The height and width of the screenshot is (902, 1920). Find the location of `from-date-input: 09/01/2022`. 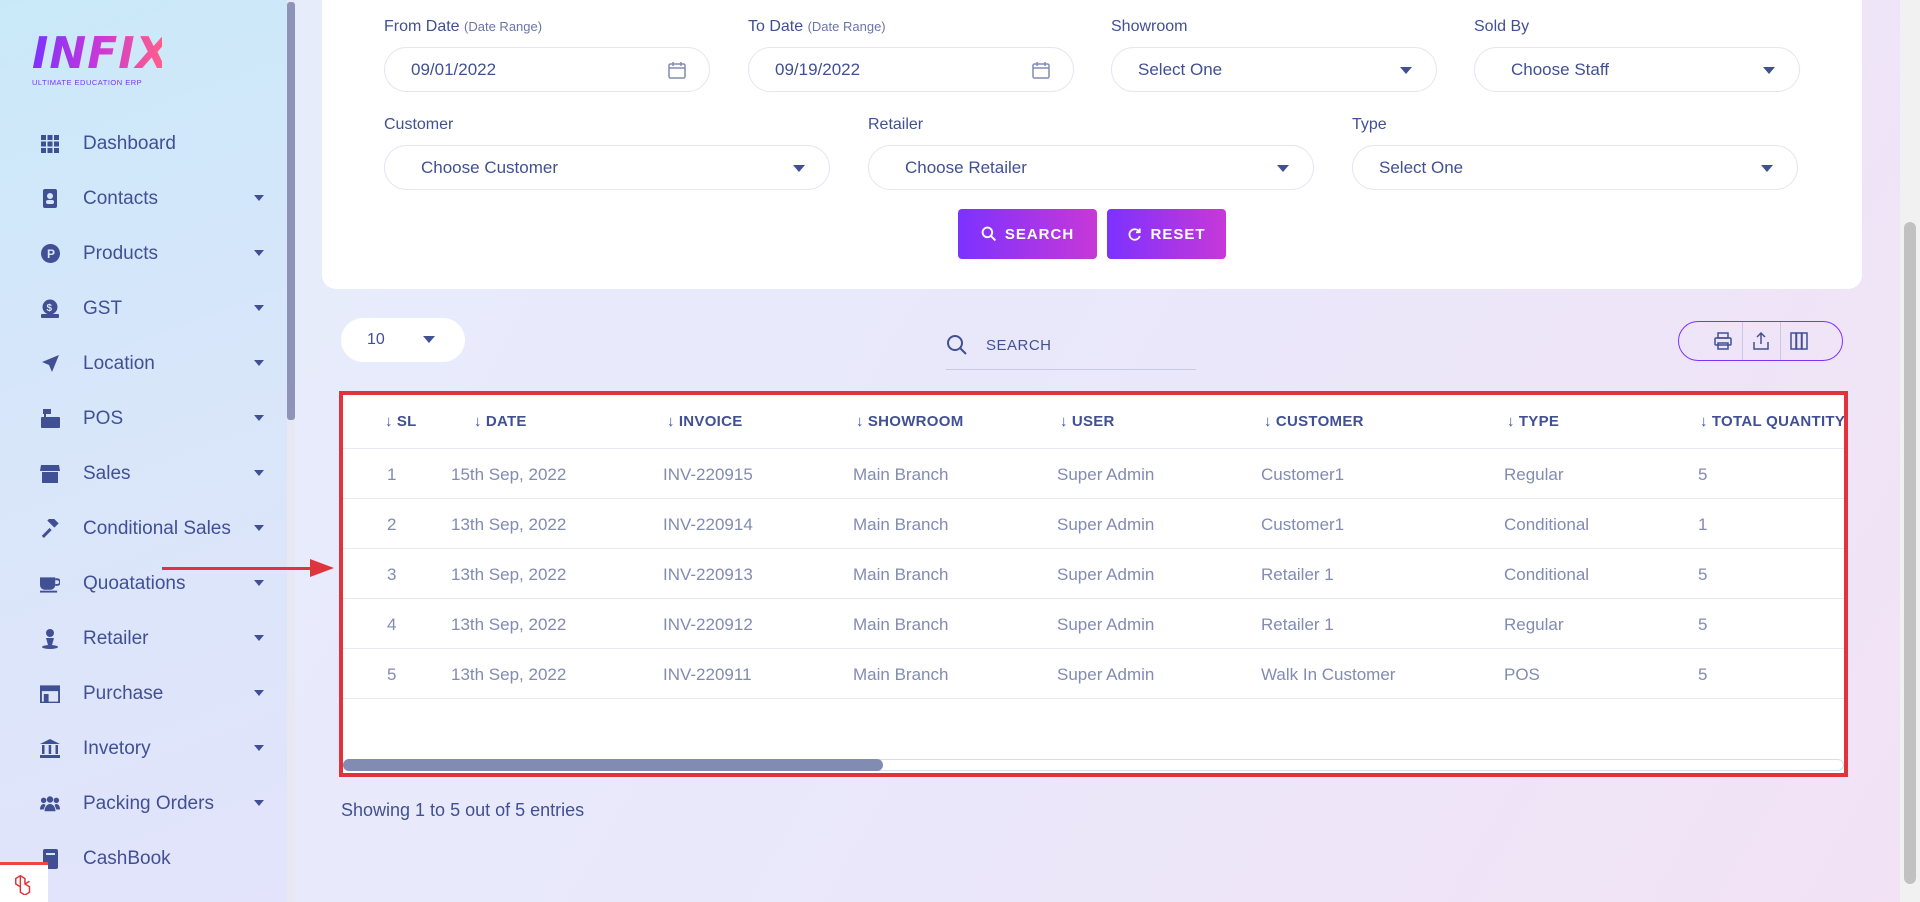

from-date-input: 09/01/2022 is located at coordinates (547, 69).